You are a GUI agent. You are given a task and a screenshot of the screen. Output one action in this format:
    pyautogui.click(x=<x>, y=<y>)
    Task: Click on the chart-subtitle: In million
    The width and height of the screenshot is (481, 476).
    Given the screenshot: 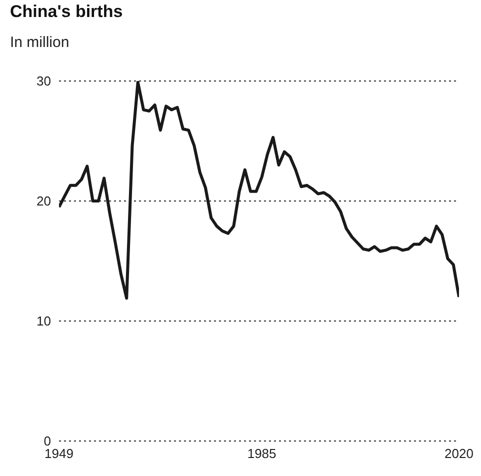 What is the action you would take?
    pyautogui.click(x=40, y=42)
    